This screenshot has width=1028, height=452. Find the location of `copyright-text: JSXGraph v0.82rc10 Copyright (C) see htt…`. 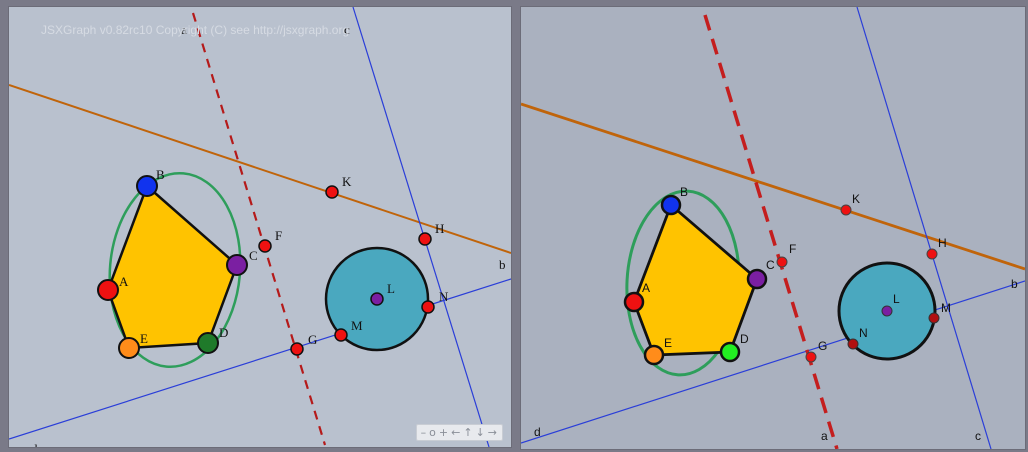

copyright-text: JSXGraph v0.82rc10 Copyright (C) see htt… is located at coordinates (195, 30).